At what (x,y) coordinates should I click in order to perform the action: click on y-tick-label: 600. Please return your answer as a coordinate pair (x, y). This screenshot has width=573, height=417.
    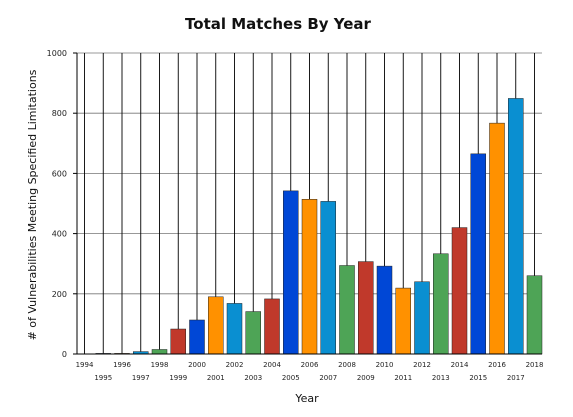
    Looking at the image, I should click on (59, 173).